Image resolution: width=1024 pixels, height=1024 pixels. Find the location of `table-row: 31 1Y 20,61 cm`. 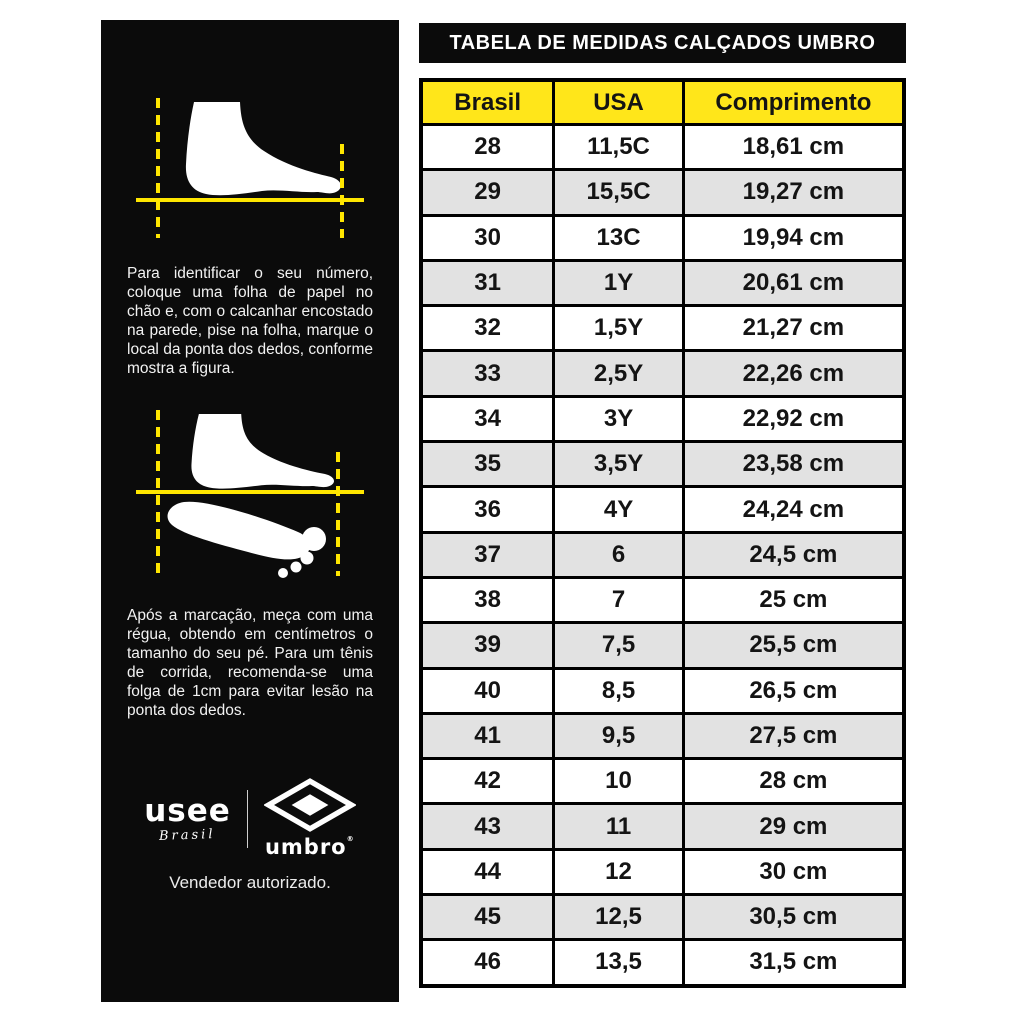

table-row: 31 1Y 20,61 cm is located at coordinates (662, 283).